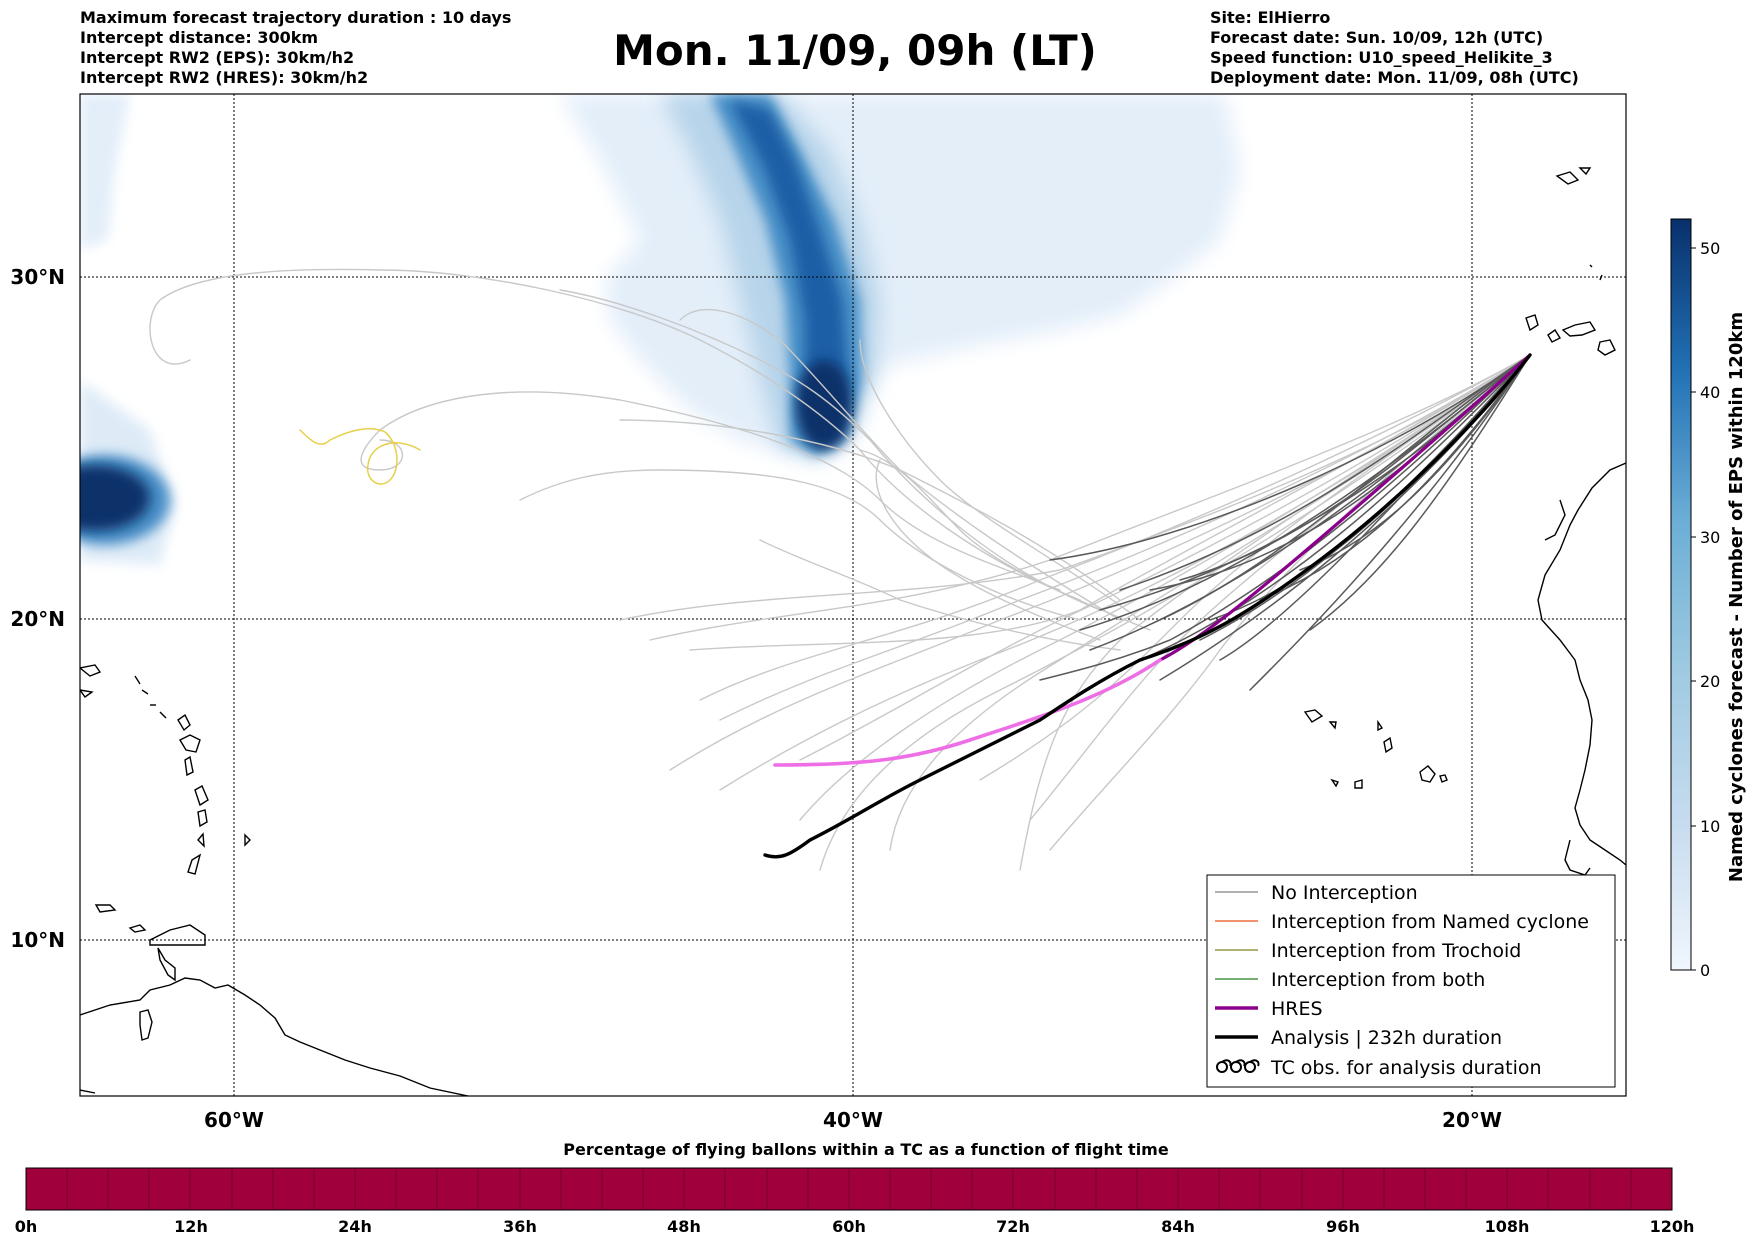 The height and width of the screenshot is (1241, 1752). What do you see at coordinates (360, 456) in the screenshot?
I see `trajectory-yellow` at bounding box center [360, 456].